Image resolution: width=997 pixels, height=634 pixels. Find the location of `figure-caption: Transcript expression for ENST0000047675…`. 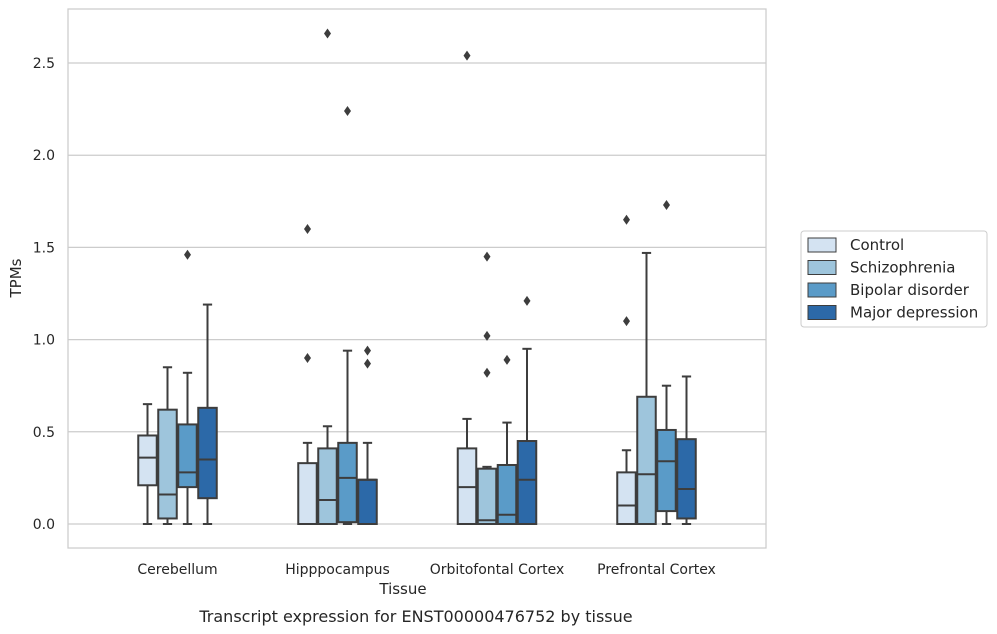

figure-caption: Transcript expression for ENST0000047675… is located at coordinates (415, 616).